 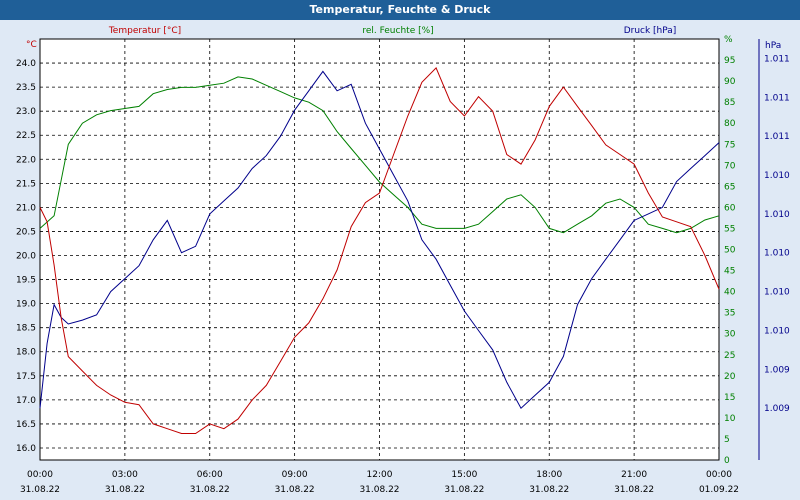 I want to click on legend-temperature: Temperatur [°C], so click(x=144, y=31).